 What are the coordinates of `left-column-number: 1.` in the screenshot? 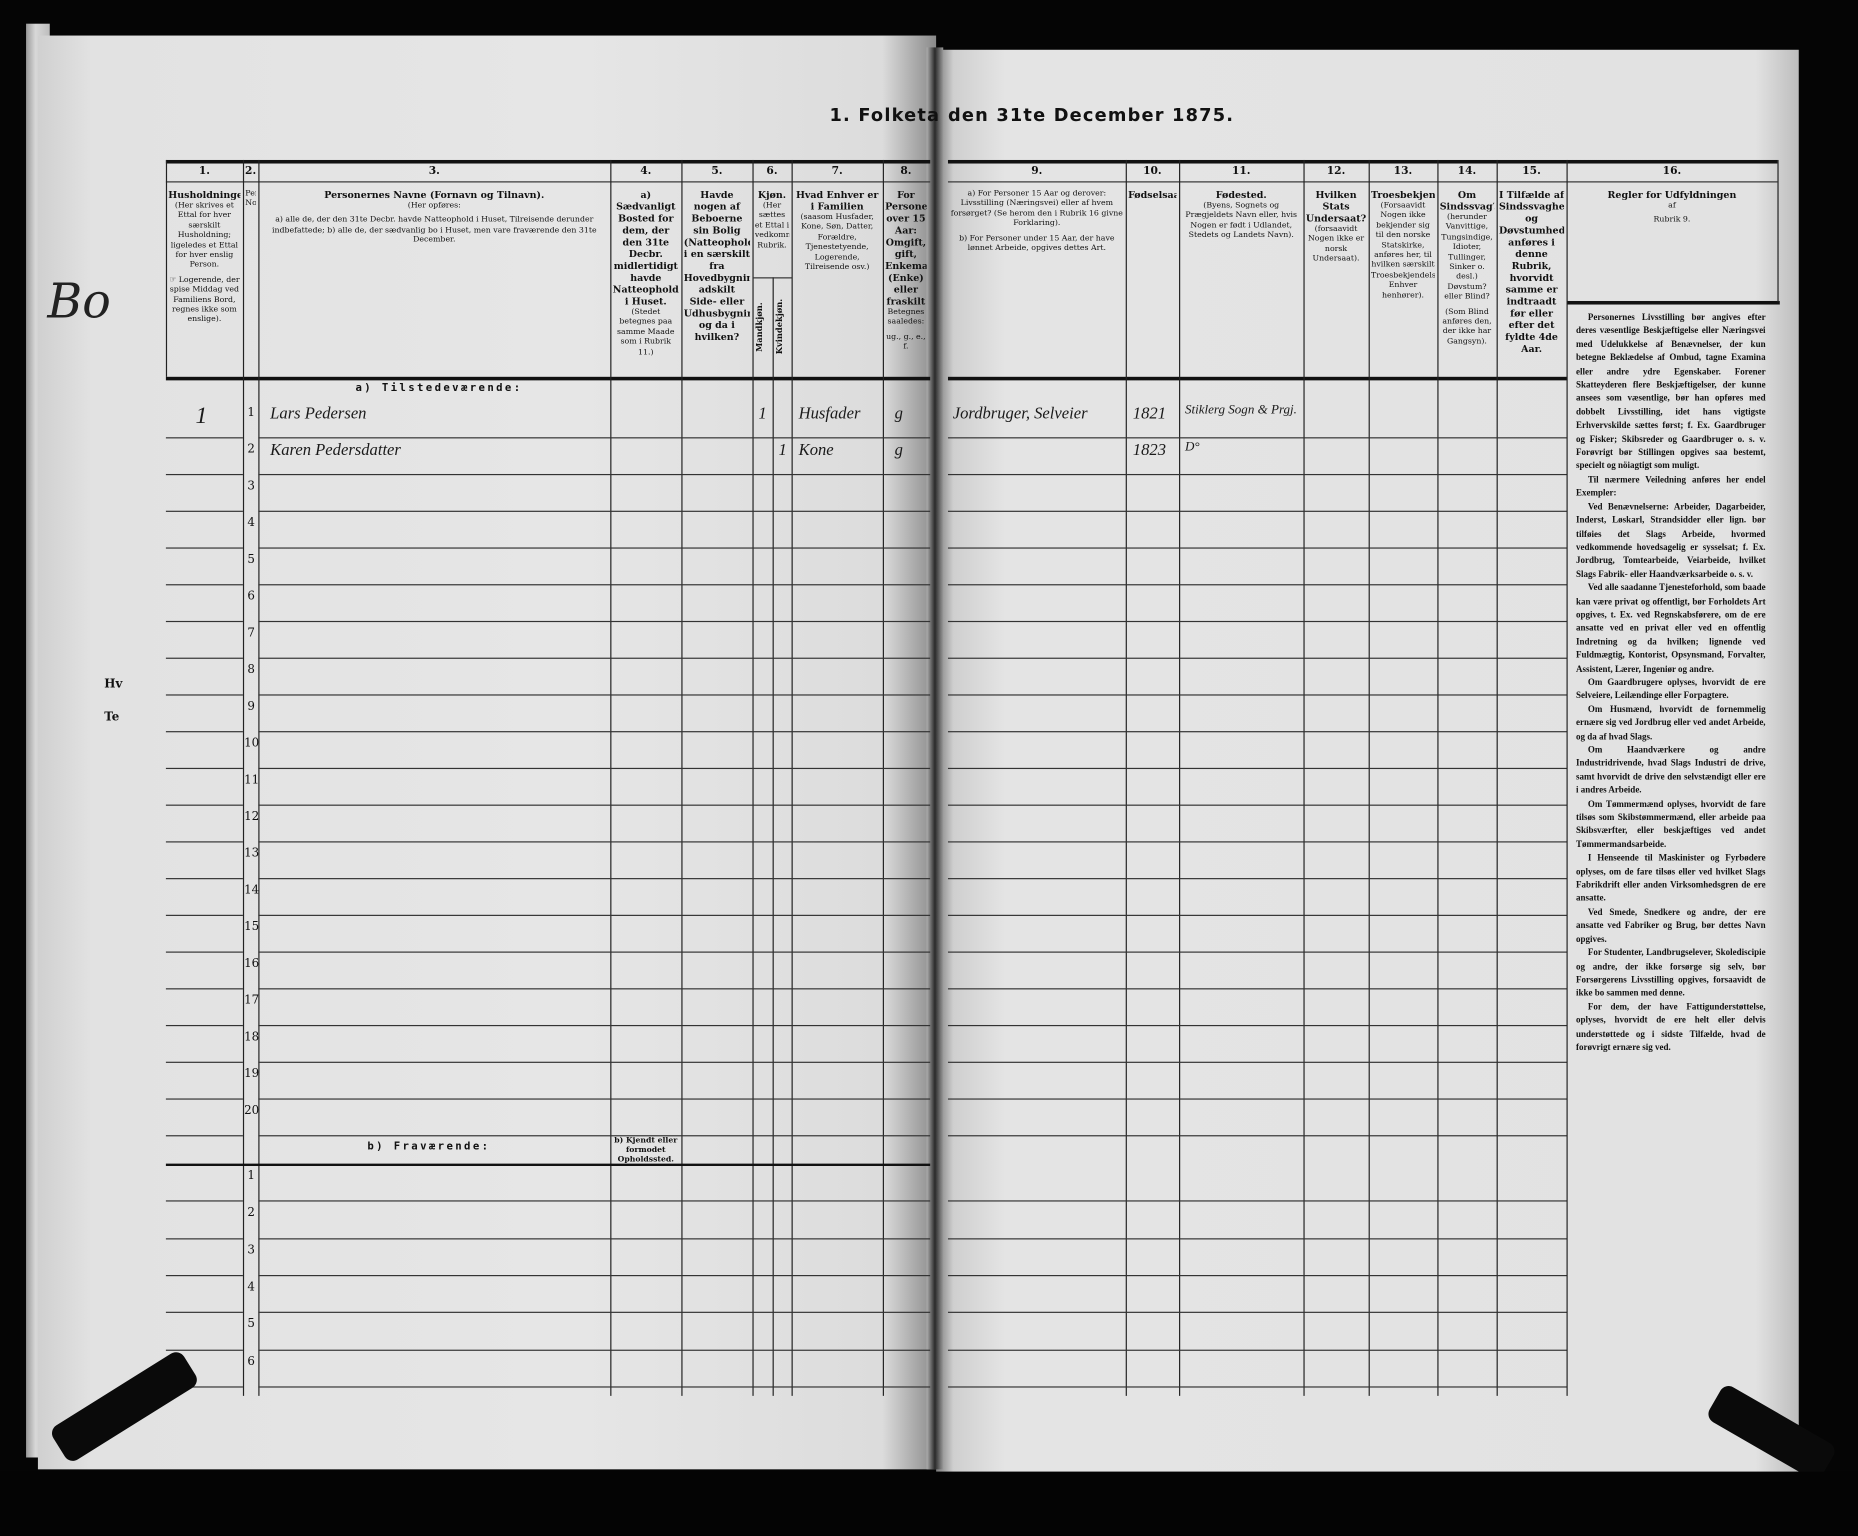 It's located at (204, 171).